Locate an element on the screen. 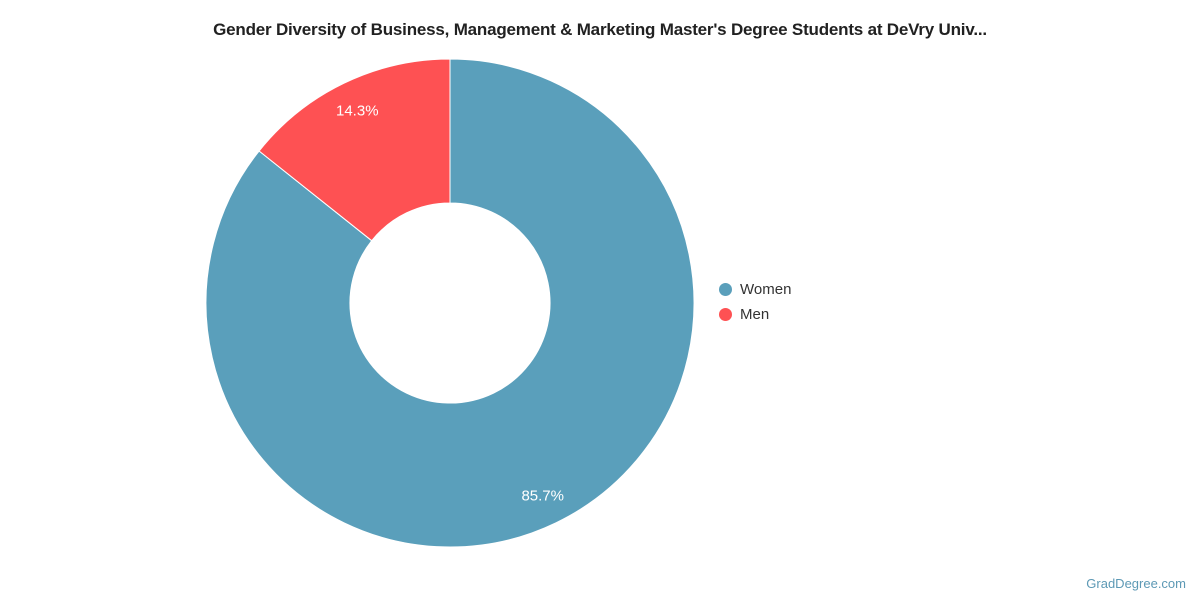  slice-label-men: 14.3% is located at coordinates (357, 111).